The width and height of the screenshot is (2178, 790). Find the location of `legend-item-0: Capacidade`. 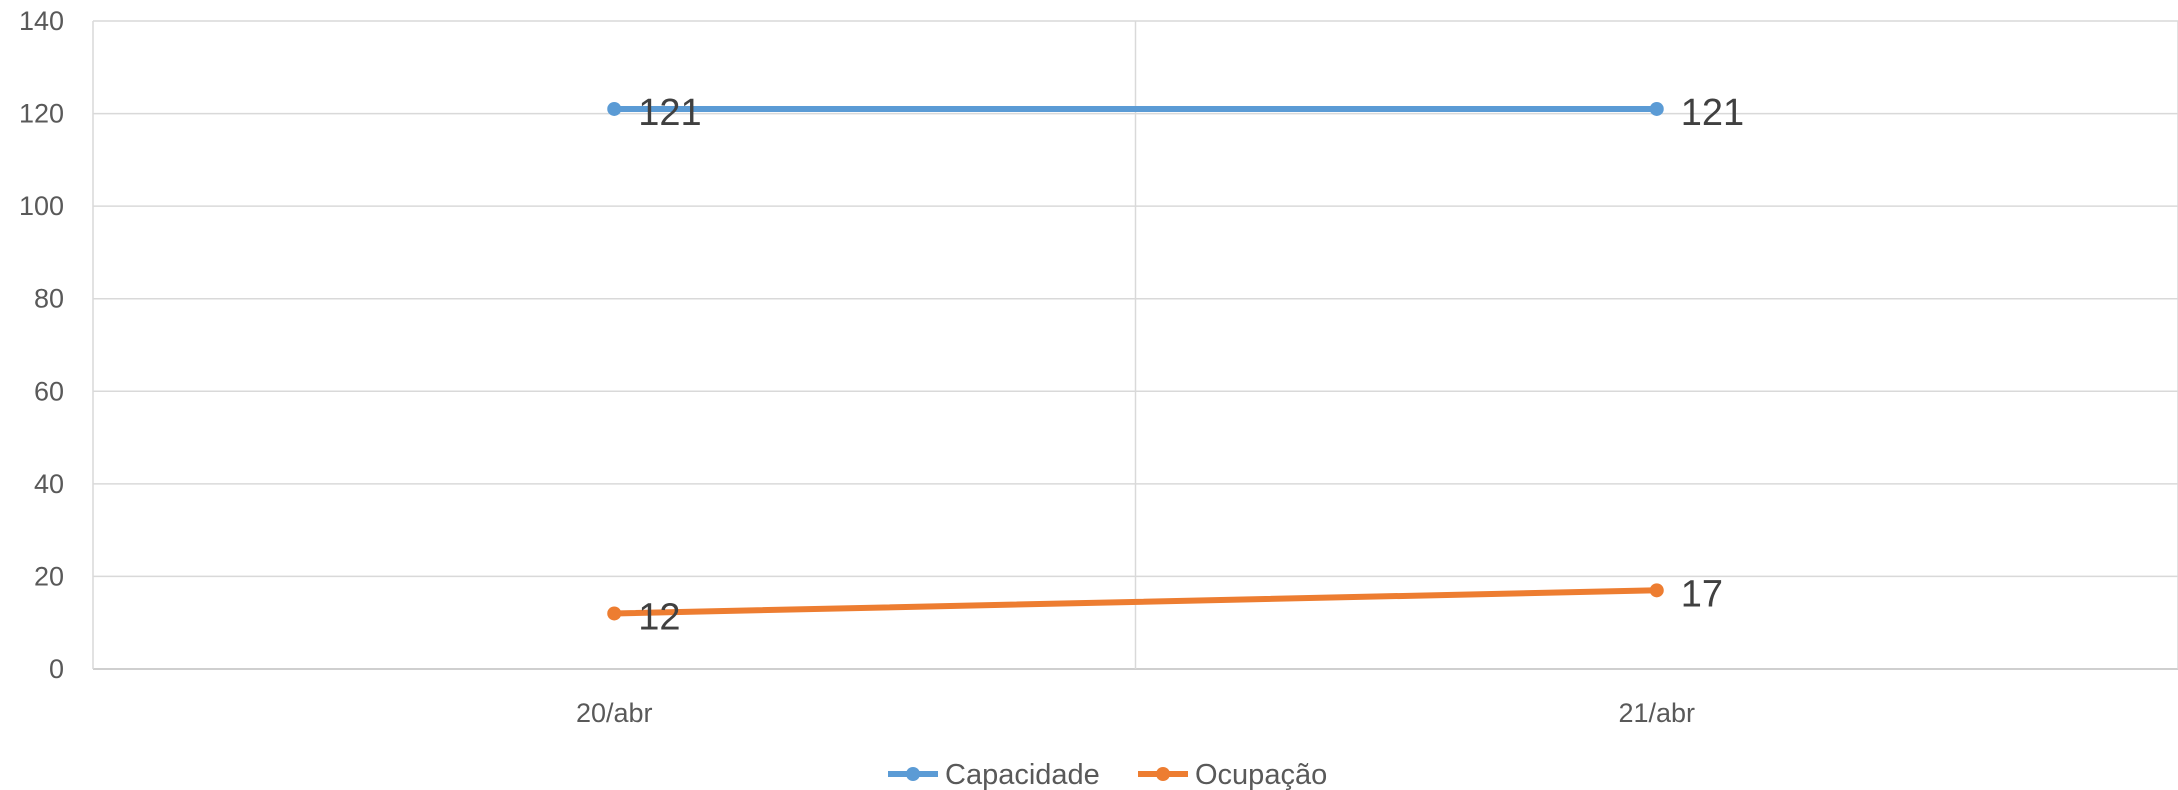

legend-item-0: Capacidade is located at coordinates (994, 774).